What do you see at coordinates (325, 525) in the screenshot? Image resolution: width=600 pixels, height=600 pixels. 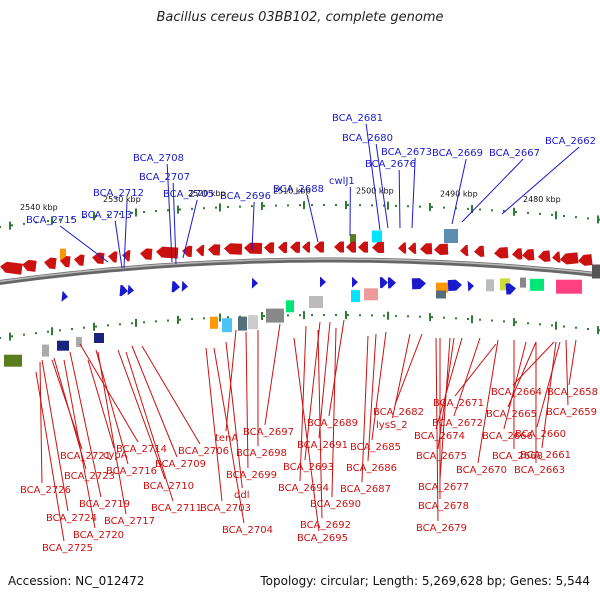 I see `reverse-gene-label: BCA_2692` at bounding box center [325, 525].